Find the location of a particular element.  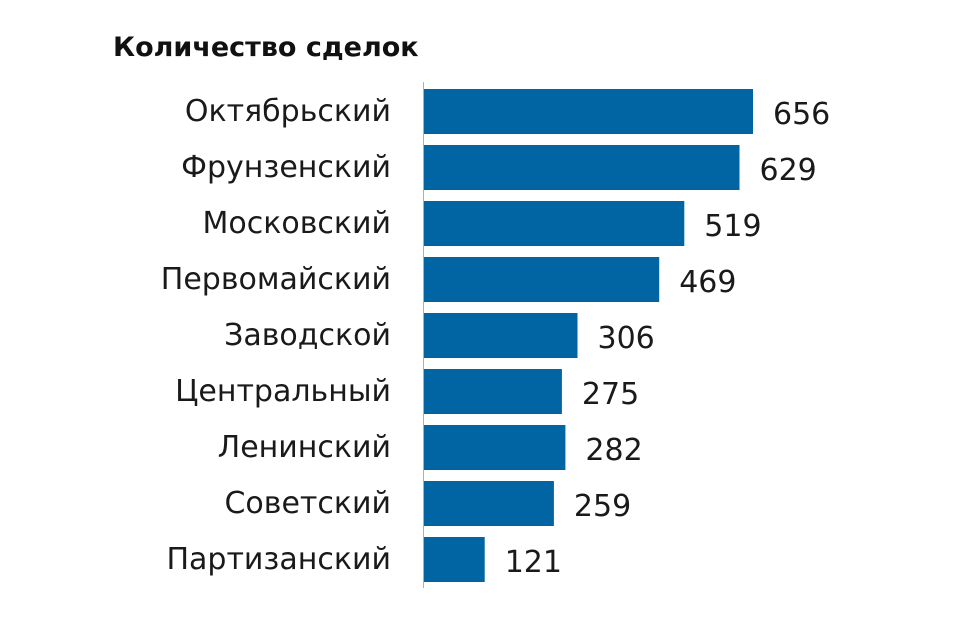

category-label: Московский is located at coordinates (297, 223).